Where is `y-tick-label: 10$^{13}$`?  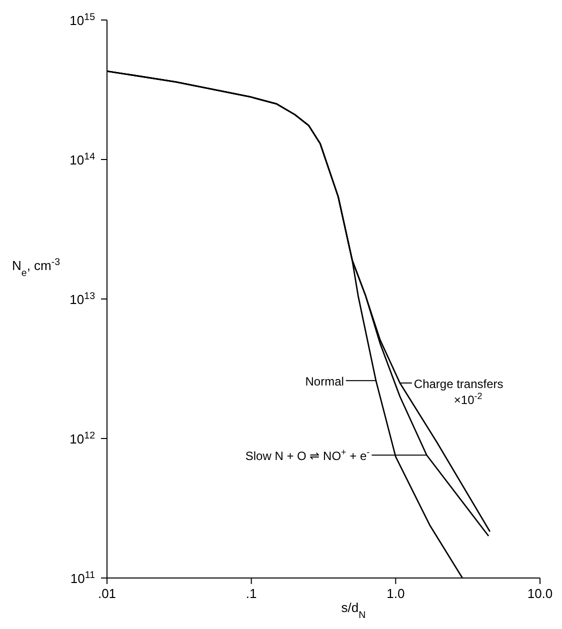 y-tick-label: 10$^{13}$ is located at coordinates (82, 298).